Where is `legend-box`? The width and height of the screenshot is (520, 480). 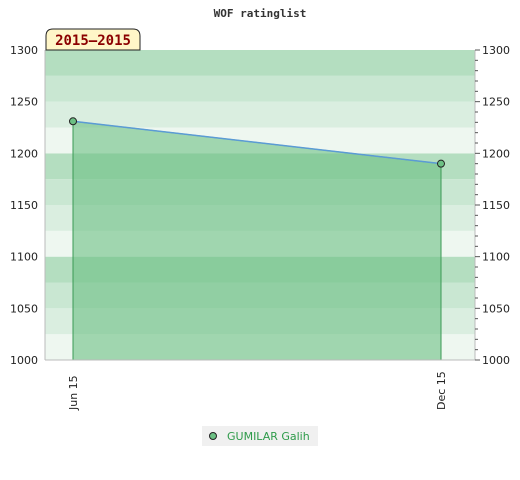
legend-box is located at coordinates (260, 436).